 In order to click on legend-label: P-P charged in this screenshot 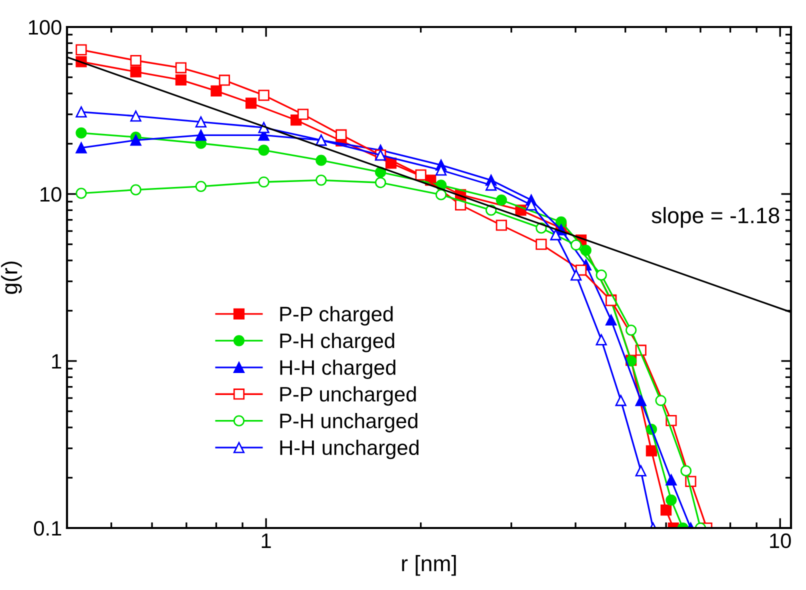, I will do `click(336, 316)`.